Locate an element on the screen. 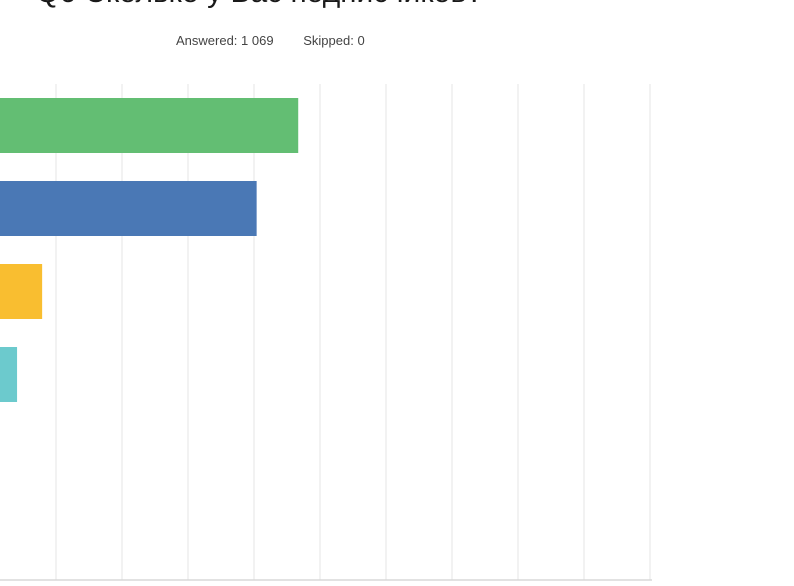 The image size is (794, 586). skipped-count: Skipped: 0 is located at coordinates (333, 40).